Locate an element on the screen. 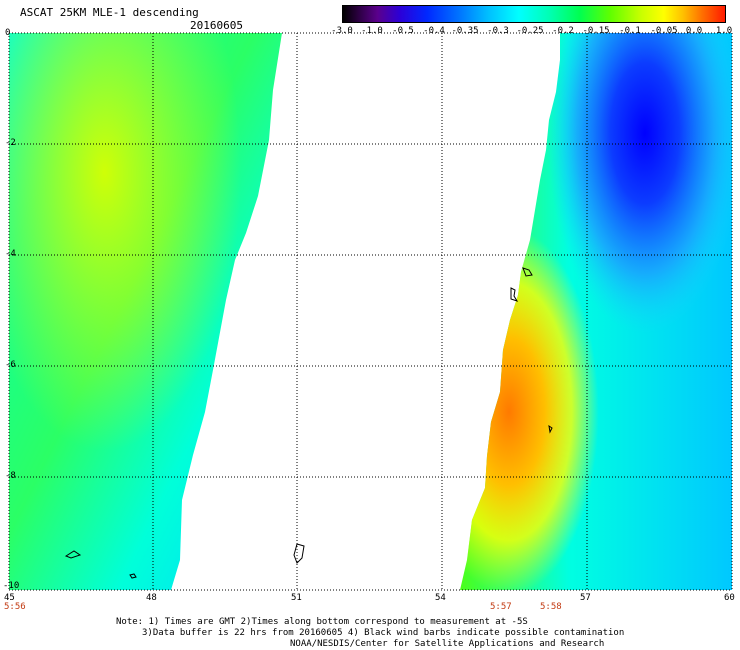  colorbar-label: -0.05 is located at coordinates (664, 31).